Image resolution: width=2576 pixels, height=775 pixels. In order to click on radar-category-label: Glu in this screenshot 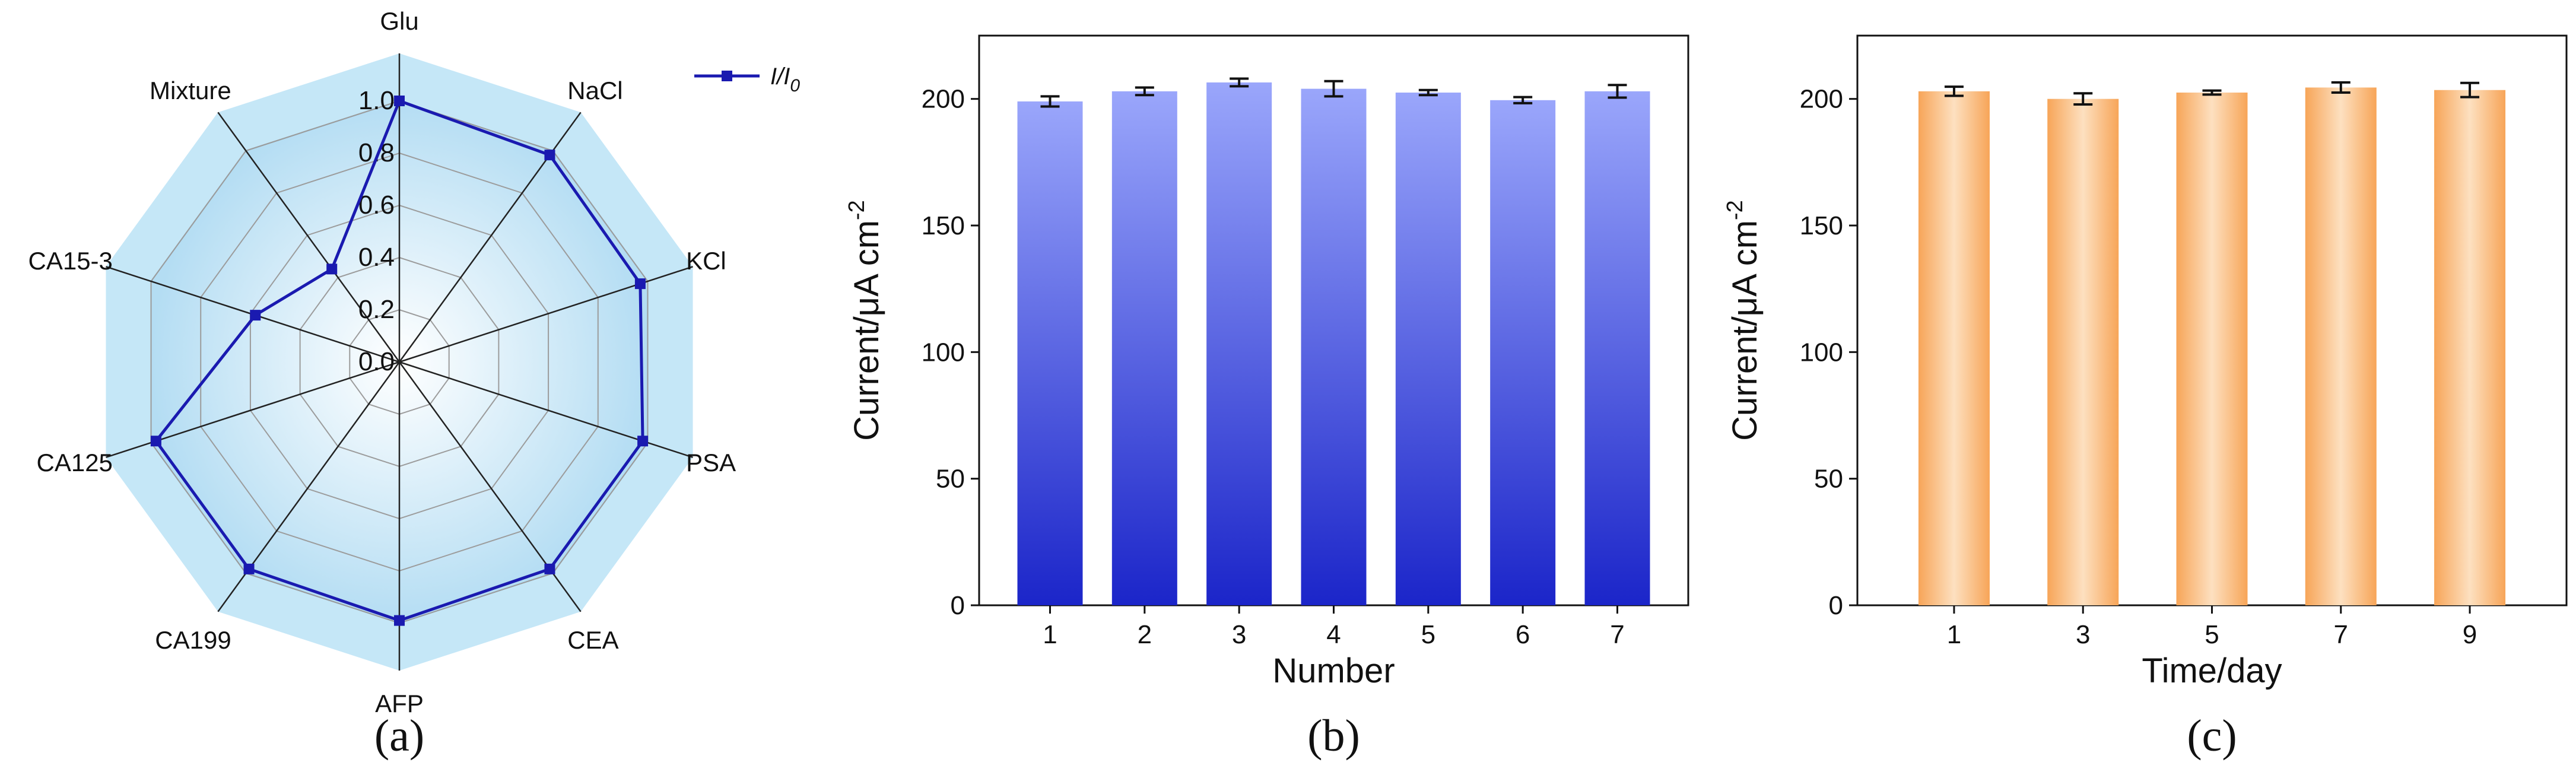, I will do `click(399, 21)`.